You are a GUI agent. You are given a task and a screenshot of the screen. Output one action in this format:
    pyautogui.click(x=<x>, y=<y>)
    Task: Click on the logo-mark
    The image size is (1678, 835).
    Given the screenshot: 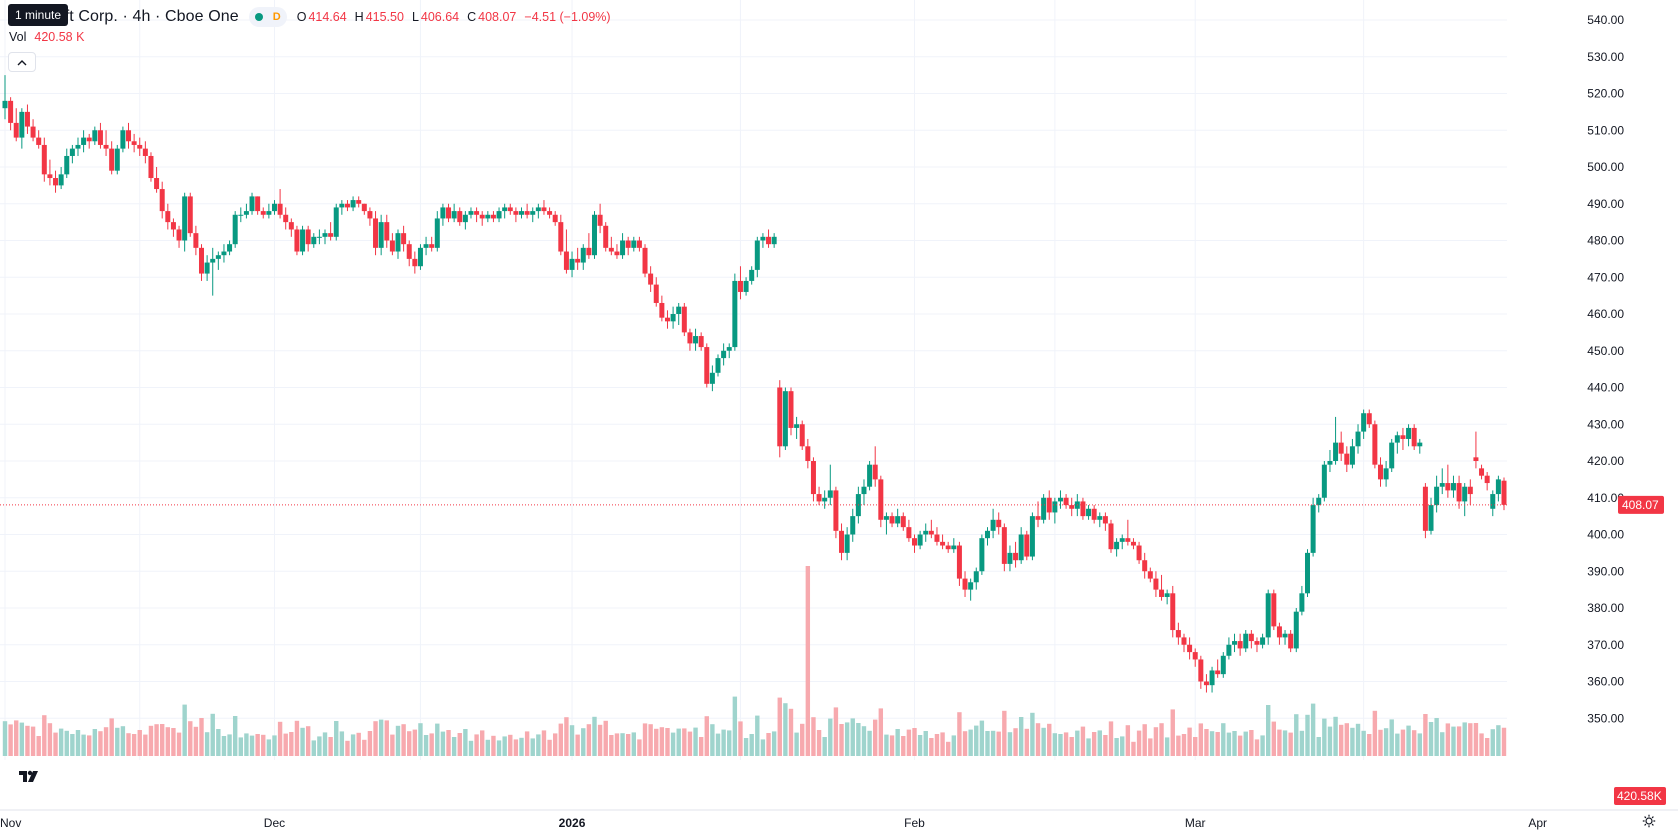 What is the action you would take?
    pyautogui.click(x=28, y=776)
    